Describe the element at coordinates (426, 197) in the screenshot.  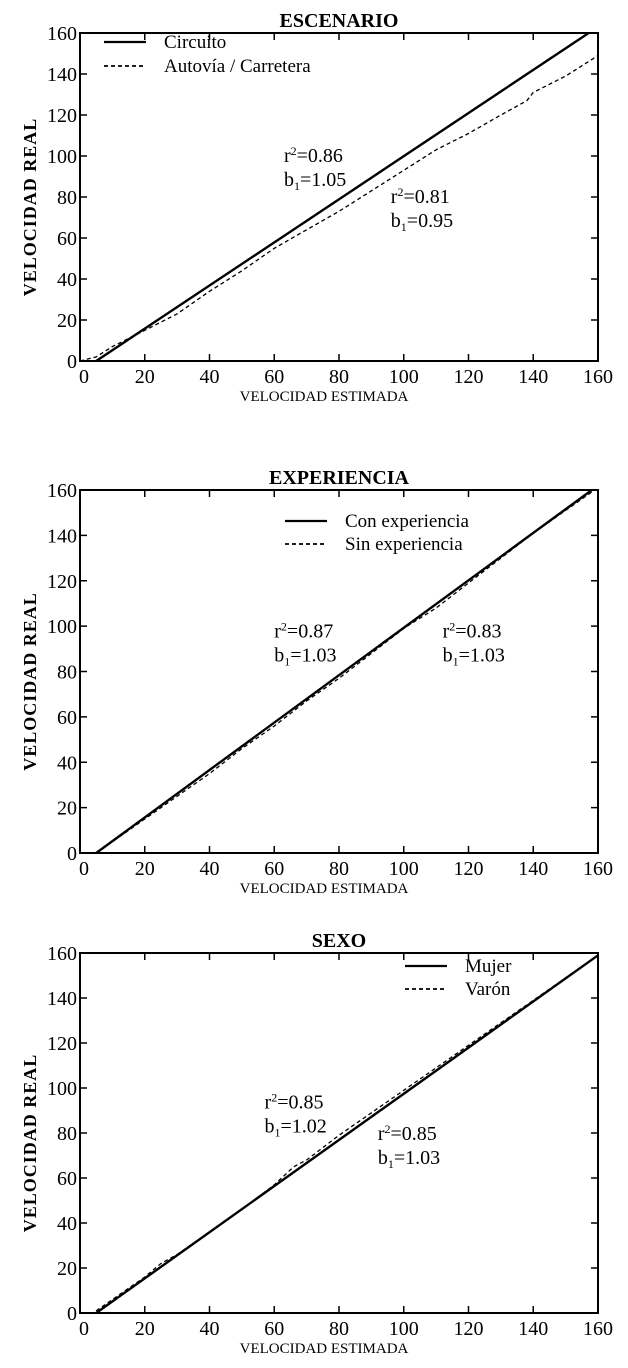
I see `annotation-value: =0.81` at that location.